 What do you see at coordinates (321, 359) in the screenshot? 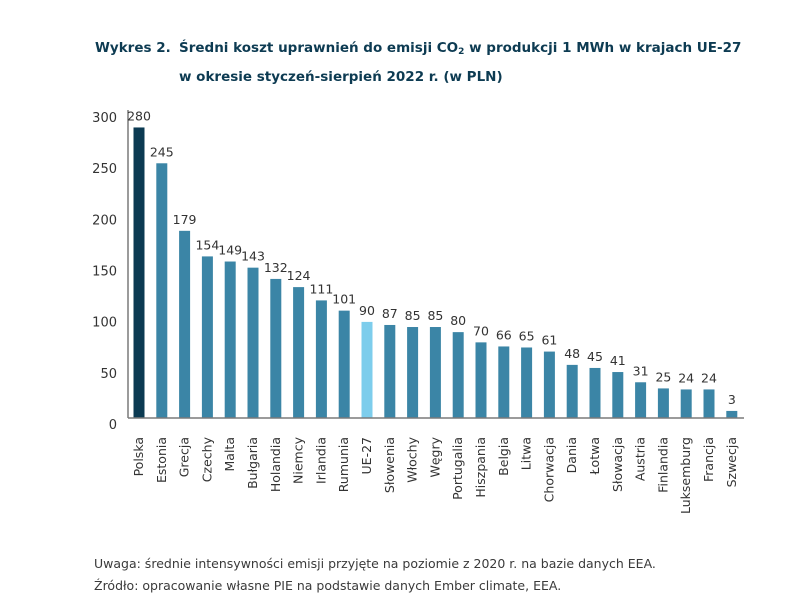
I see `bar-irlandia` at bounding box center [321, 359].